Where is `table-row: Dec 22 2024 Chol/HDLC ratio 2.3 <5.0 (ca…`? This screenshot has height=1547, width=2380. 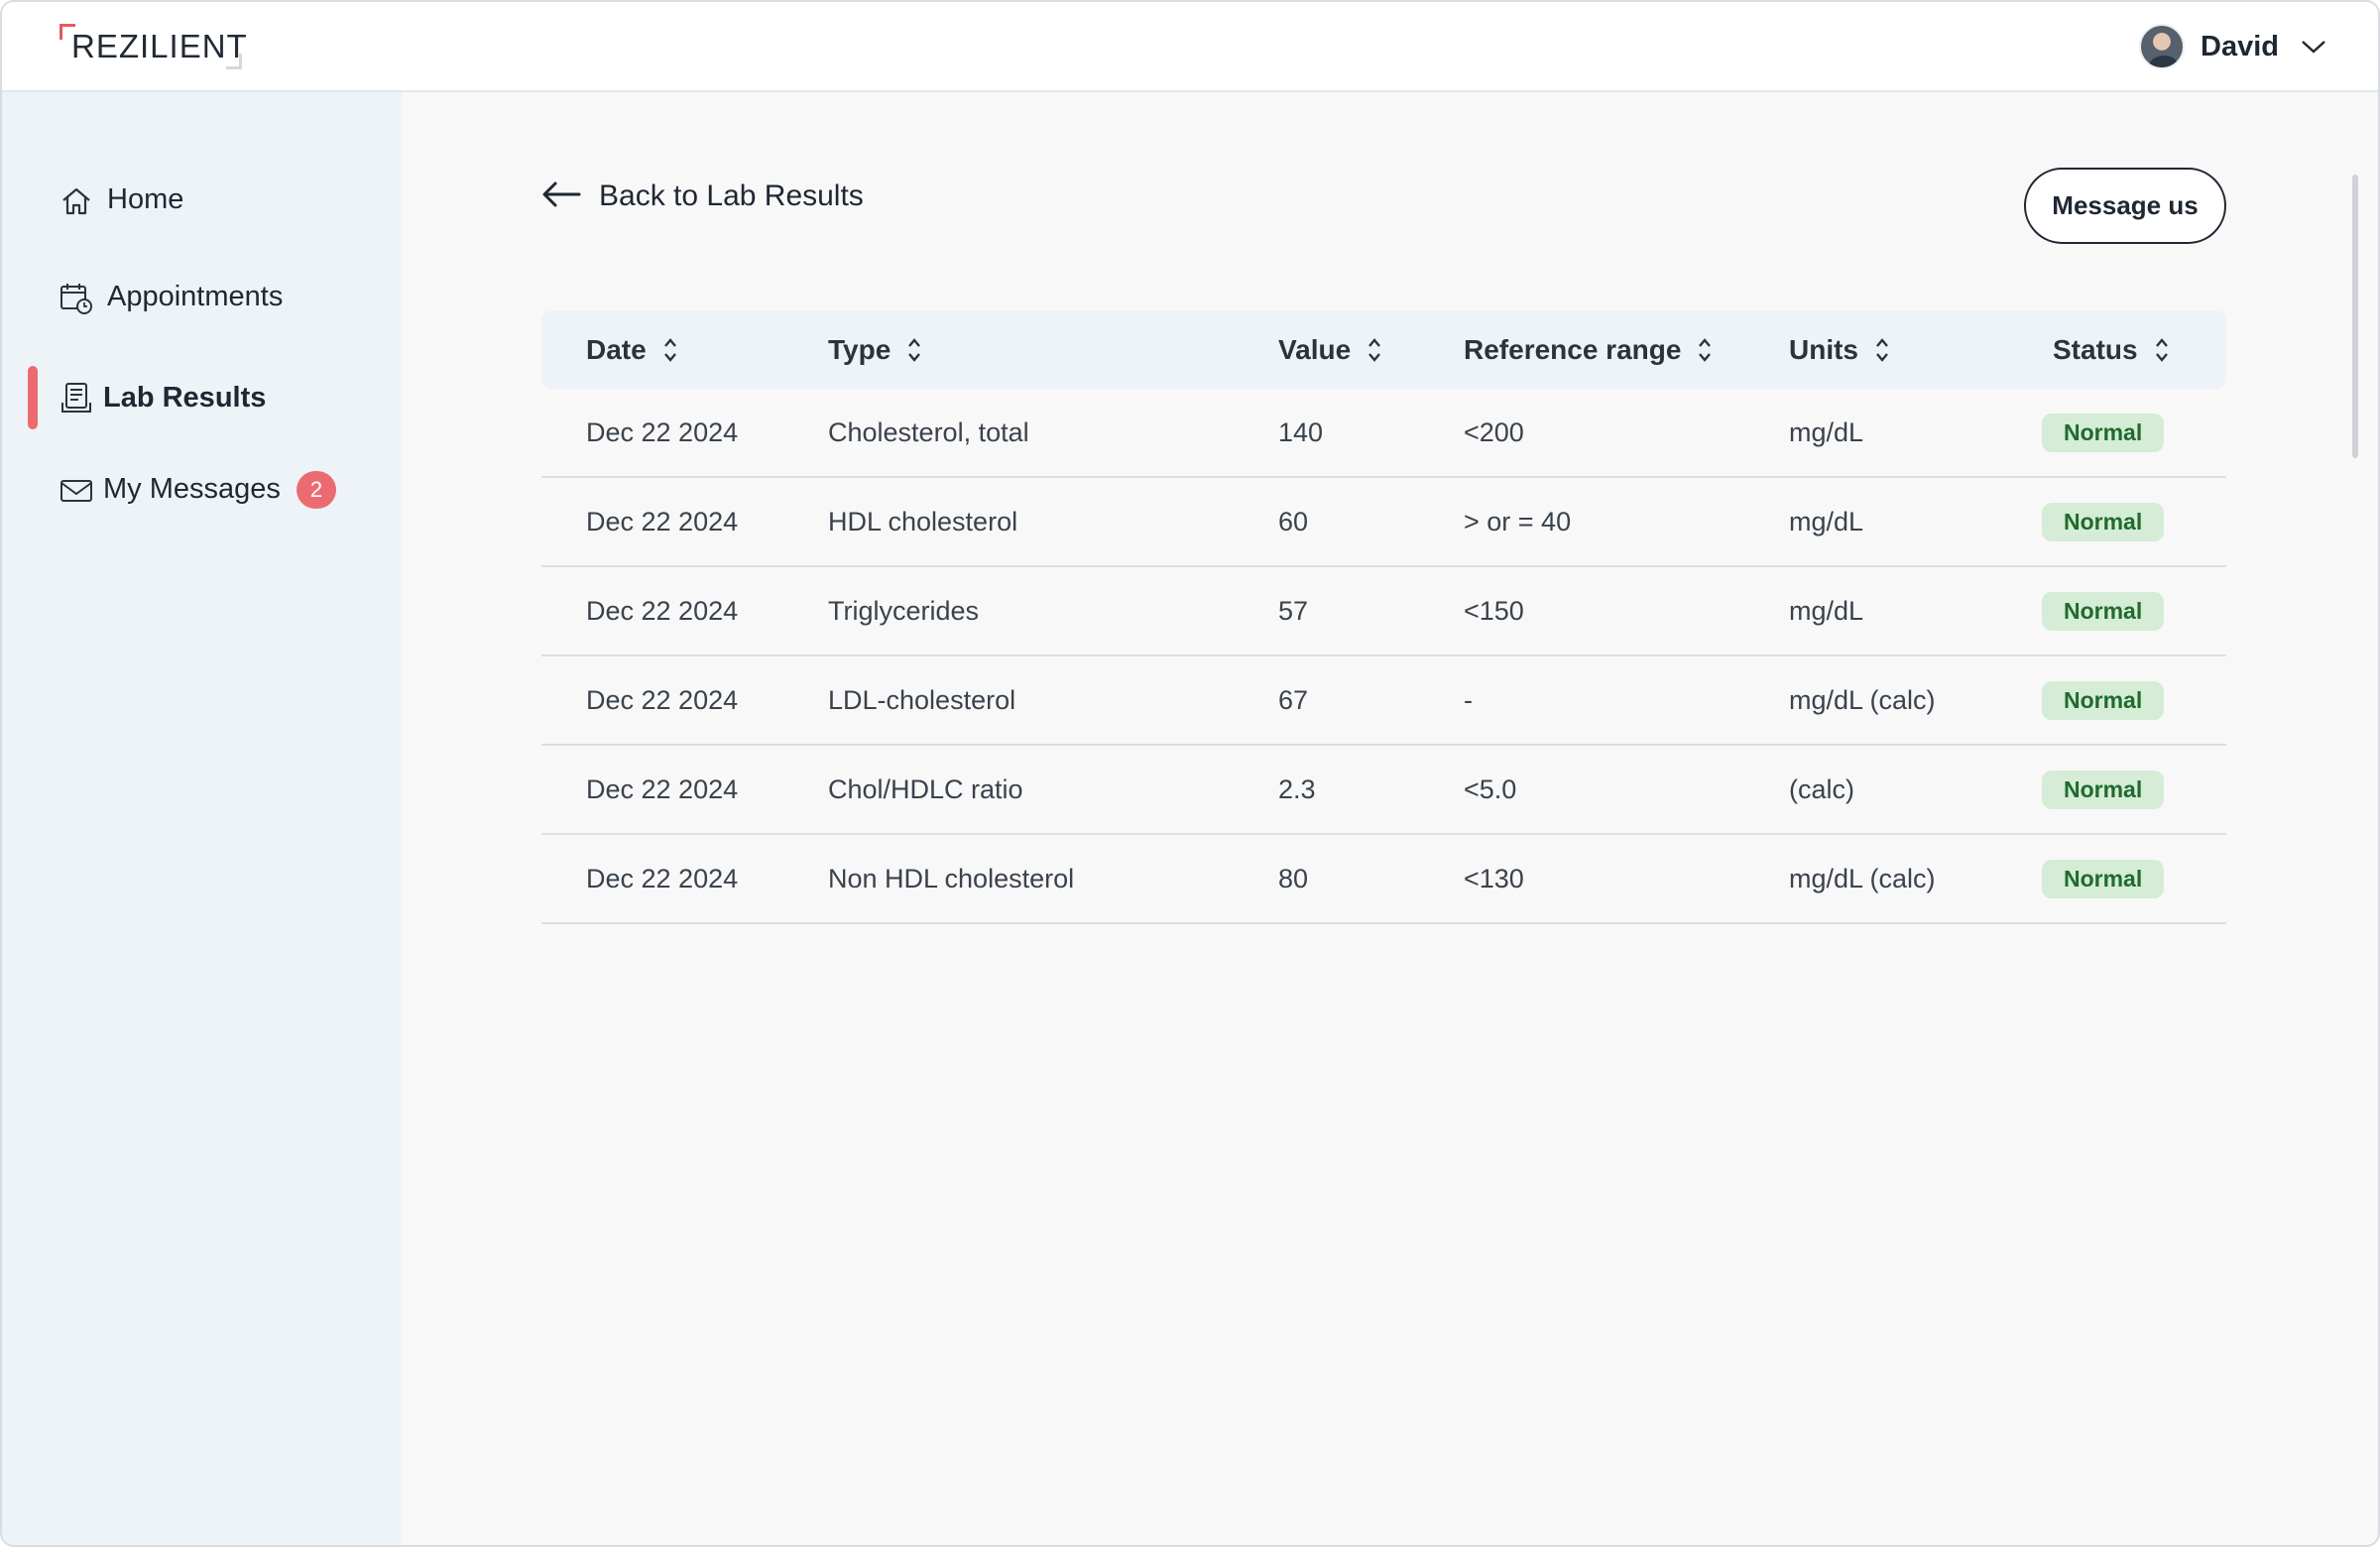 table-row: Dec 22 2024 Chol/HDLC ratio 2.3 <5.0 (ca… is located at coordinates (1383, 790).